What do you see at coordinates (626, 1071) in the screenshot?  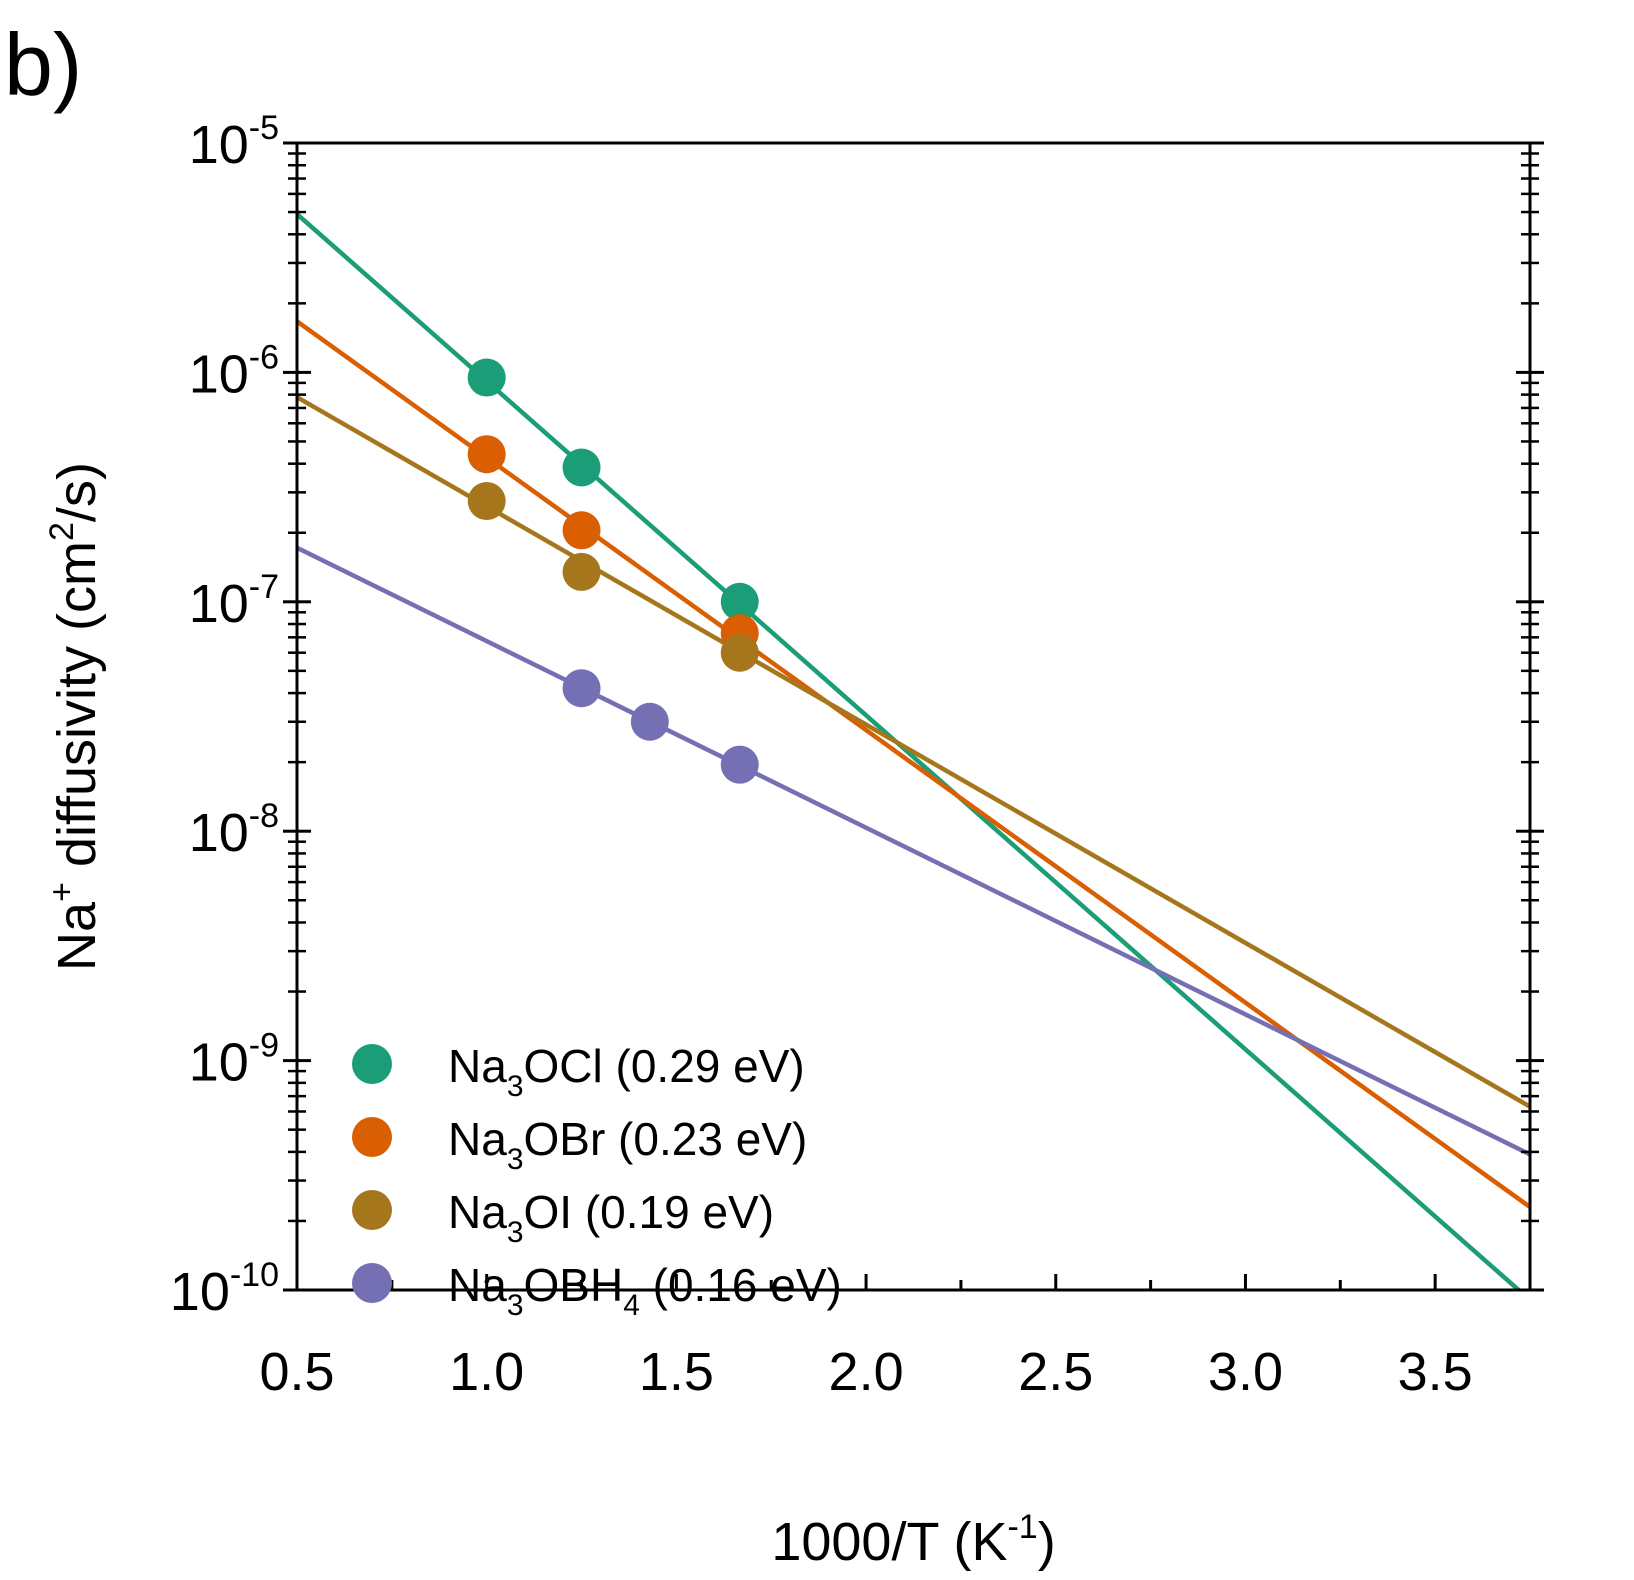 I see `legend-label-1: Na3OCl (0.29 eV)` at bounding box center [626, 1071].